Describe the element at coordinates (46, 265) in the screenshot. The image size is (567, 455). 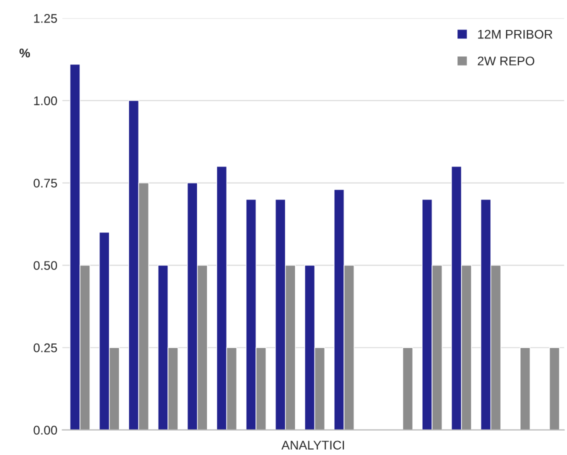
I see `y-tick-label: 0.50` at that location.